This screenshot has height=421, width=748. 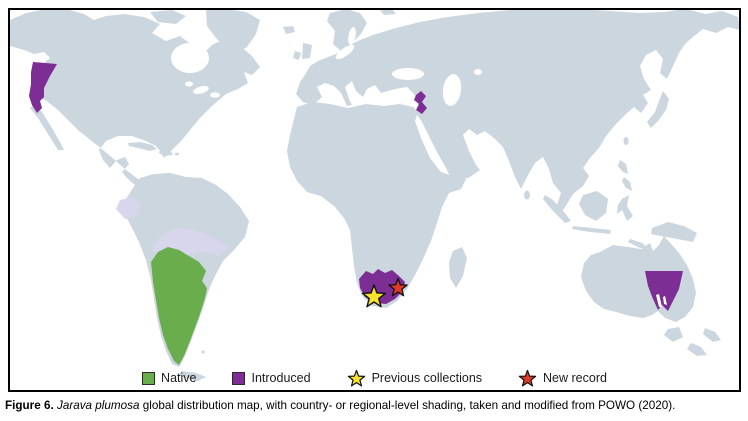 I want to click on landmass-tasmania, so click(x=673, y=334).